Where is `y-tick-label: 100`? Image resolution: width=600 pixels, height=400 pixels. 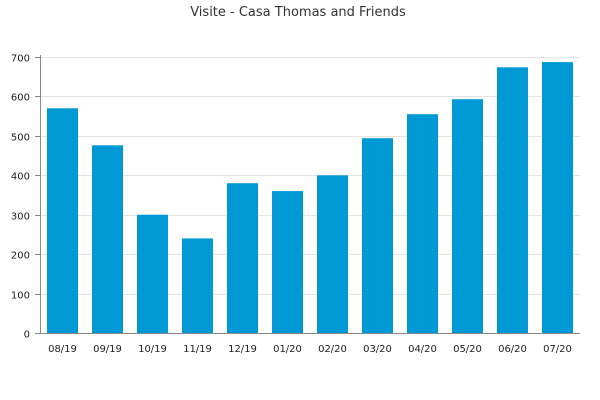
y-tick-label: 100 is located at coordinates (20, 296).